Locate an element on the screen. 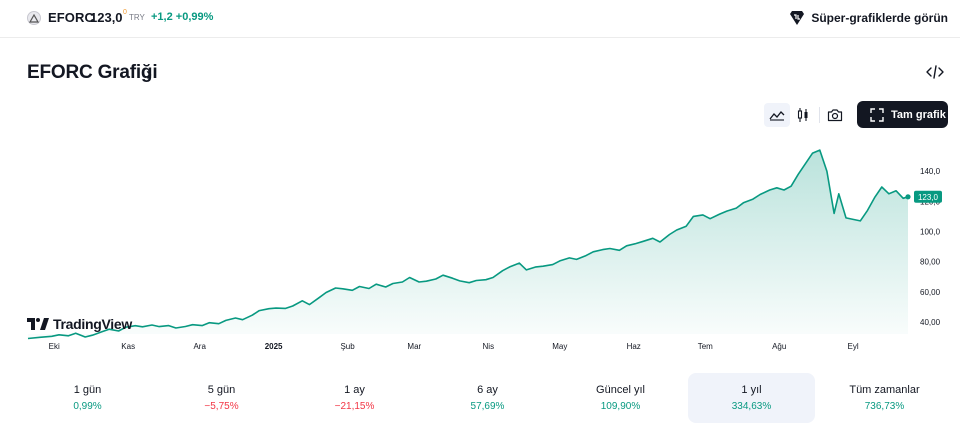 The image size is (960, 424). last-price-badge is located at coordinates (928, 196).